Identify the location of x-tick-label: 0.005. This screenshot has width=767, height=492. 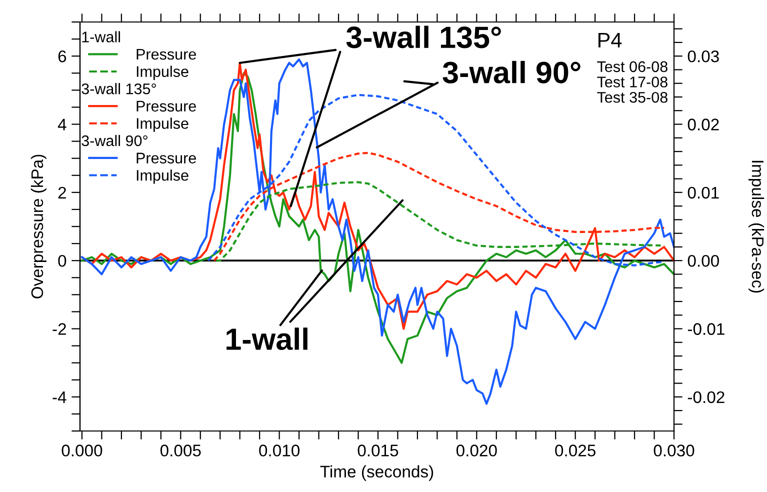
(180, 450).